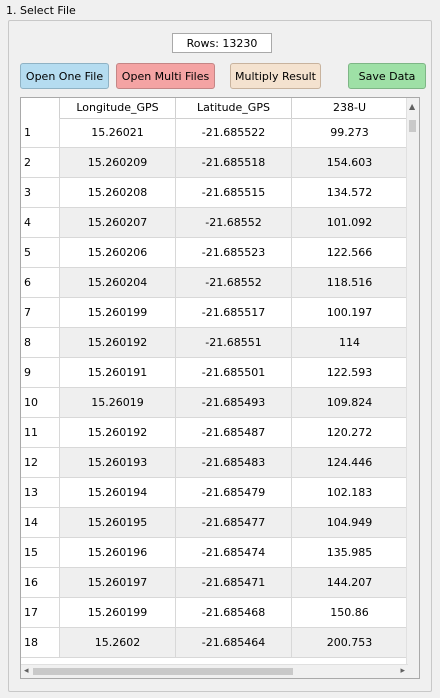  Describe the element at coordinates (214, 343) in the screenshot. I see `table-row: 8 15.260192 -21.68551 114` at that location.